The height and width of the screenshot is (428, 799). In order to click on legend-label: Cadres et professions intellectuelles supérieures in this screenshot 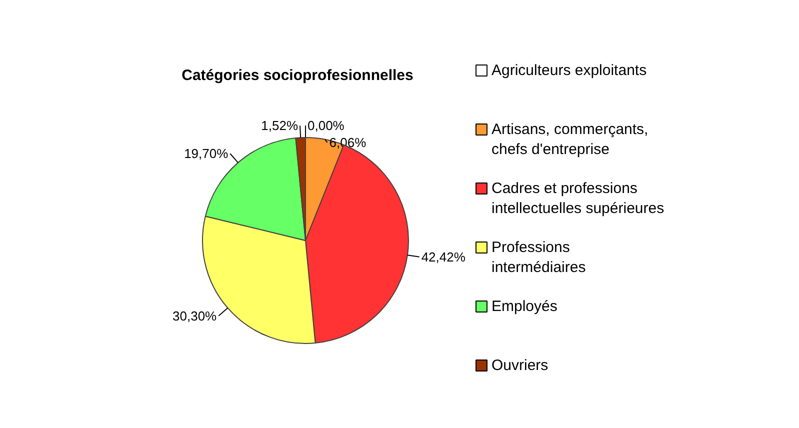, I will do `click(578, 198)`.